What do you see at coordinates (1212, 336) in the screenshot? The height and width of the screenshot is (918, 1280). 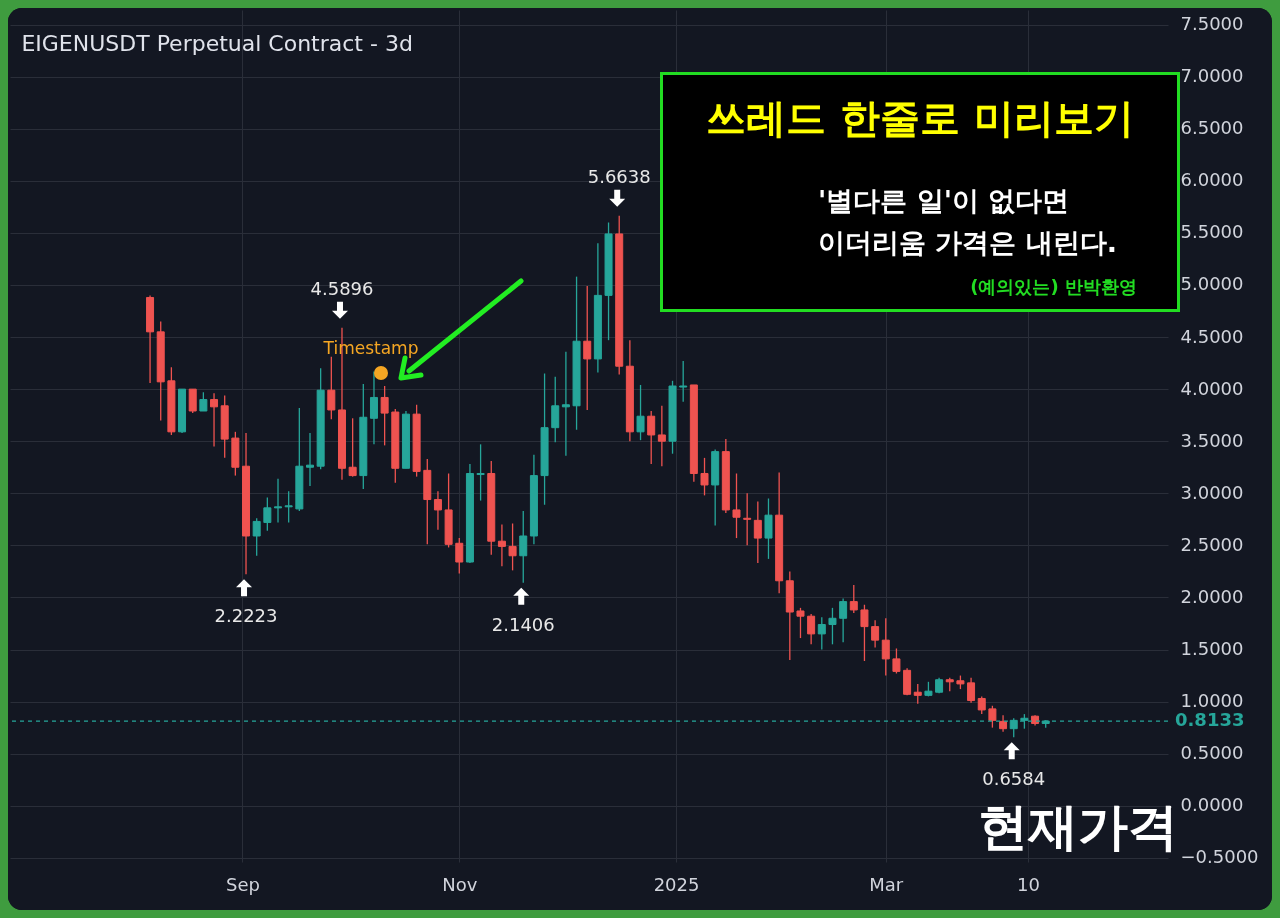 I see `y-tick-label: 4.5000` at bounding box center [1212, 336].